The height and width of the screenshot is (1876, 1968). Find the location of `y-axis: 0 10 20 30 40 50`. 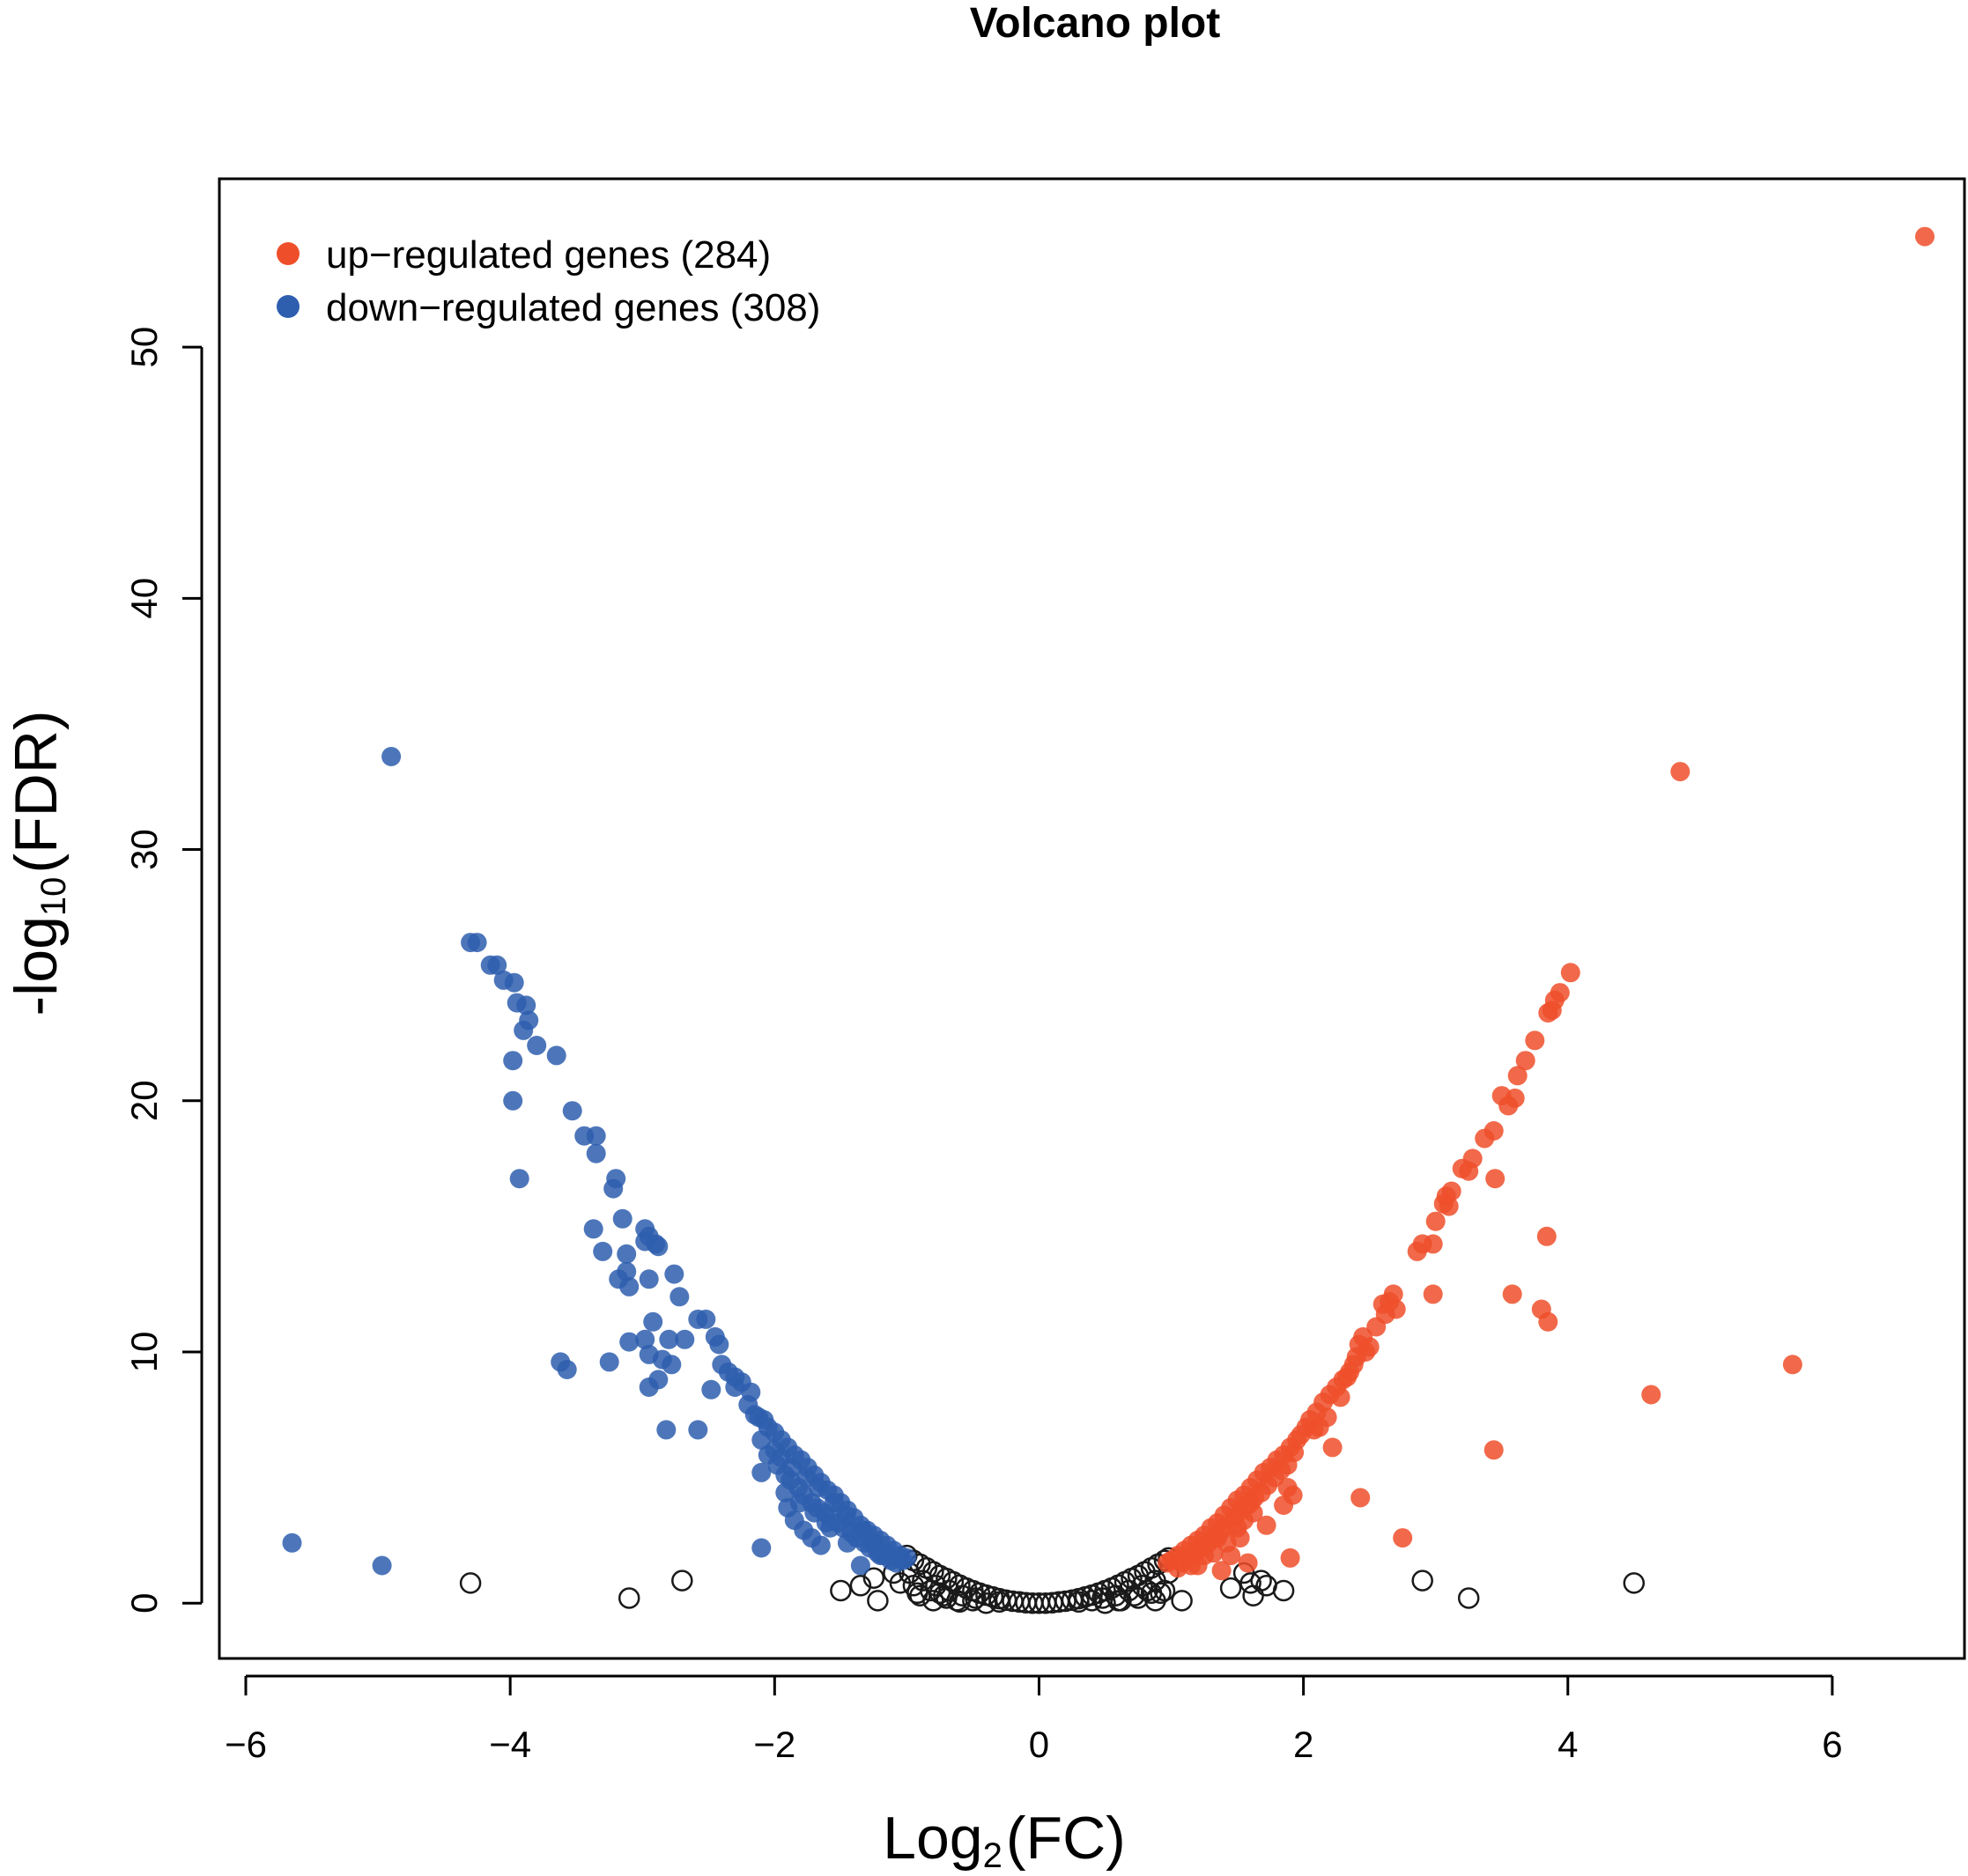

y-axis: 0 10 20 30 40 50 is located at coordinates (163, 970).